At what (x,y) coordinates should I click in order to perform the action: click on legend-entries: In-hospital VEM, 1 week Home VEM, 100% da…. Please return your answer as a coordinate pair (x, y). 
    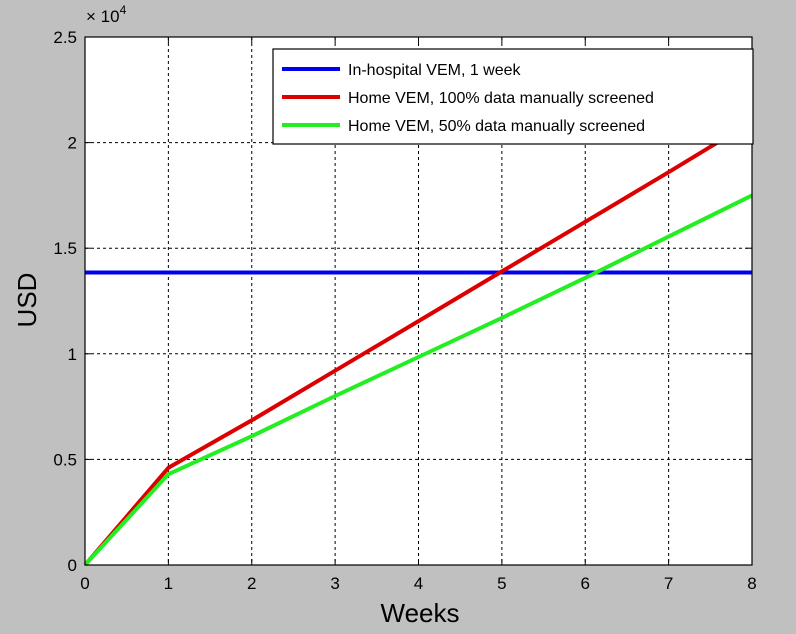
    Looking at the image, I should click on (468, 98).